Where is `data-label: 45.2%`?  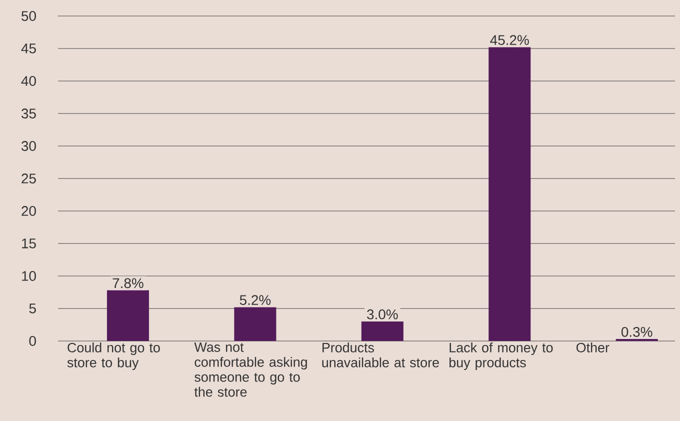 data-label: 45.2% is located at coordinates (509, 40).